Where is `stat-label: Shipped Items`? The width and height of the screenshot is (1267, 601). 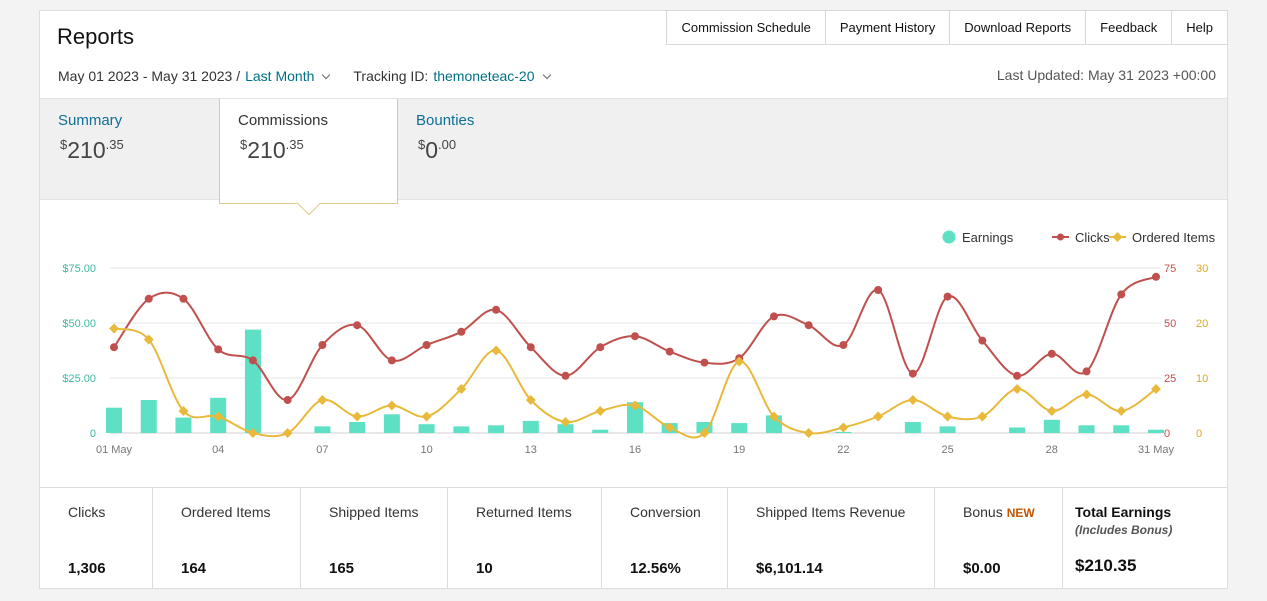
stat-label: Shipped Items is located at coordinates (374, 512).